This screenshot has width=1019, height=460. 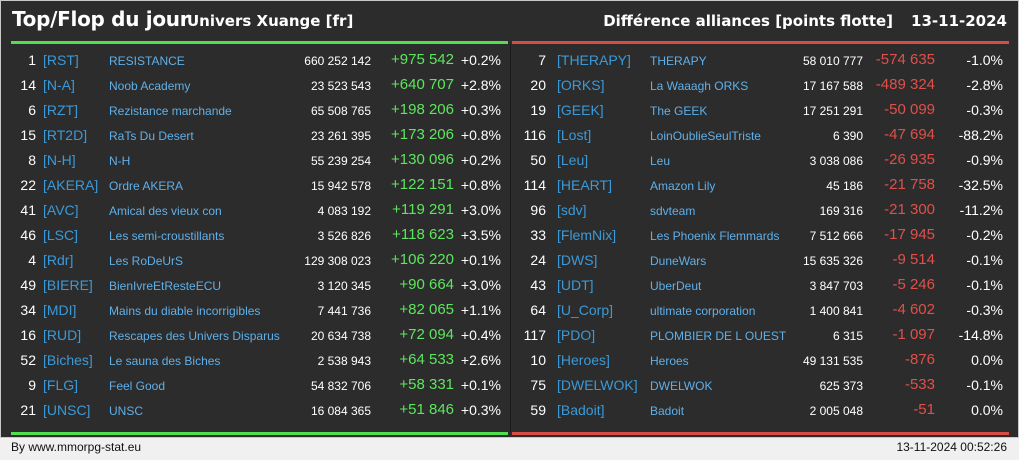 What do you see at coordinates (344, 311) in the screenshot?
I see `alliance-points: 7 441 736` at bounding box center [344, 311].